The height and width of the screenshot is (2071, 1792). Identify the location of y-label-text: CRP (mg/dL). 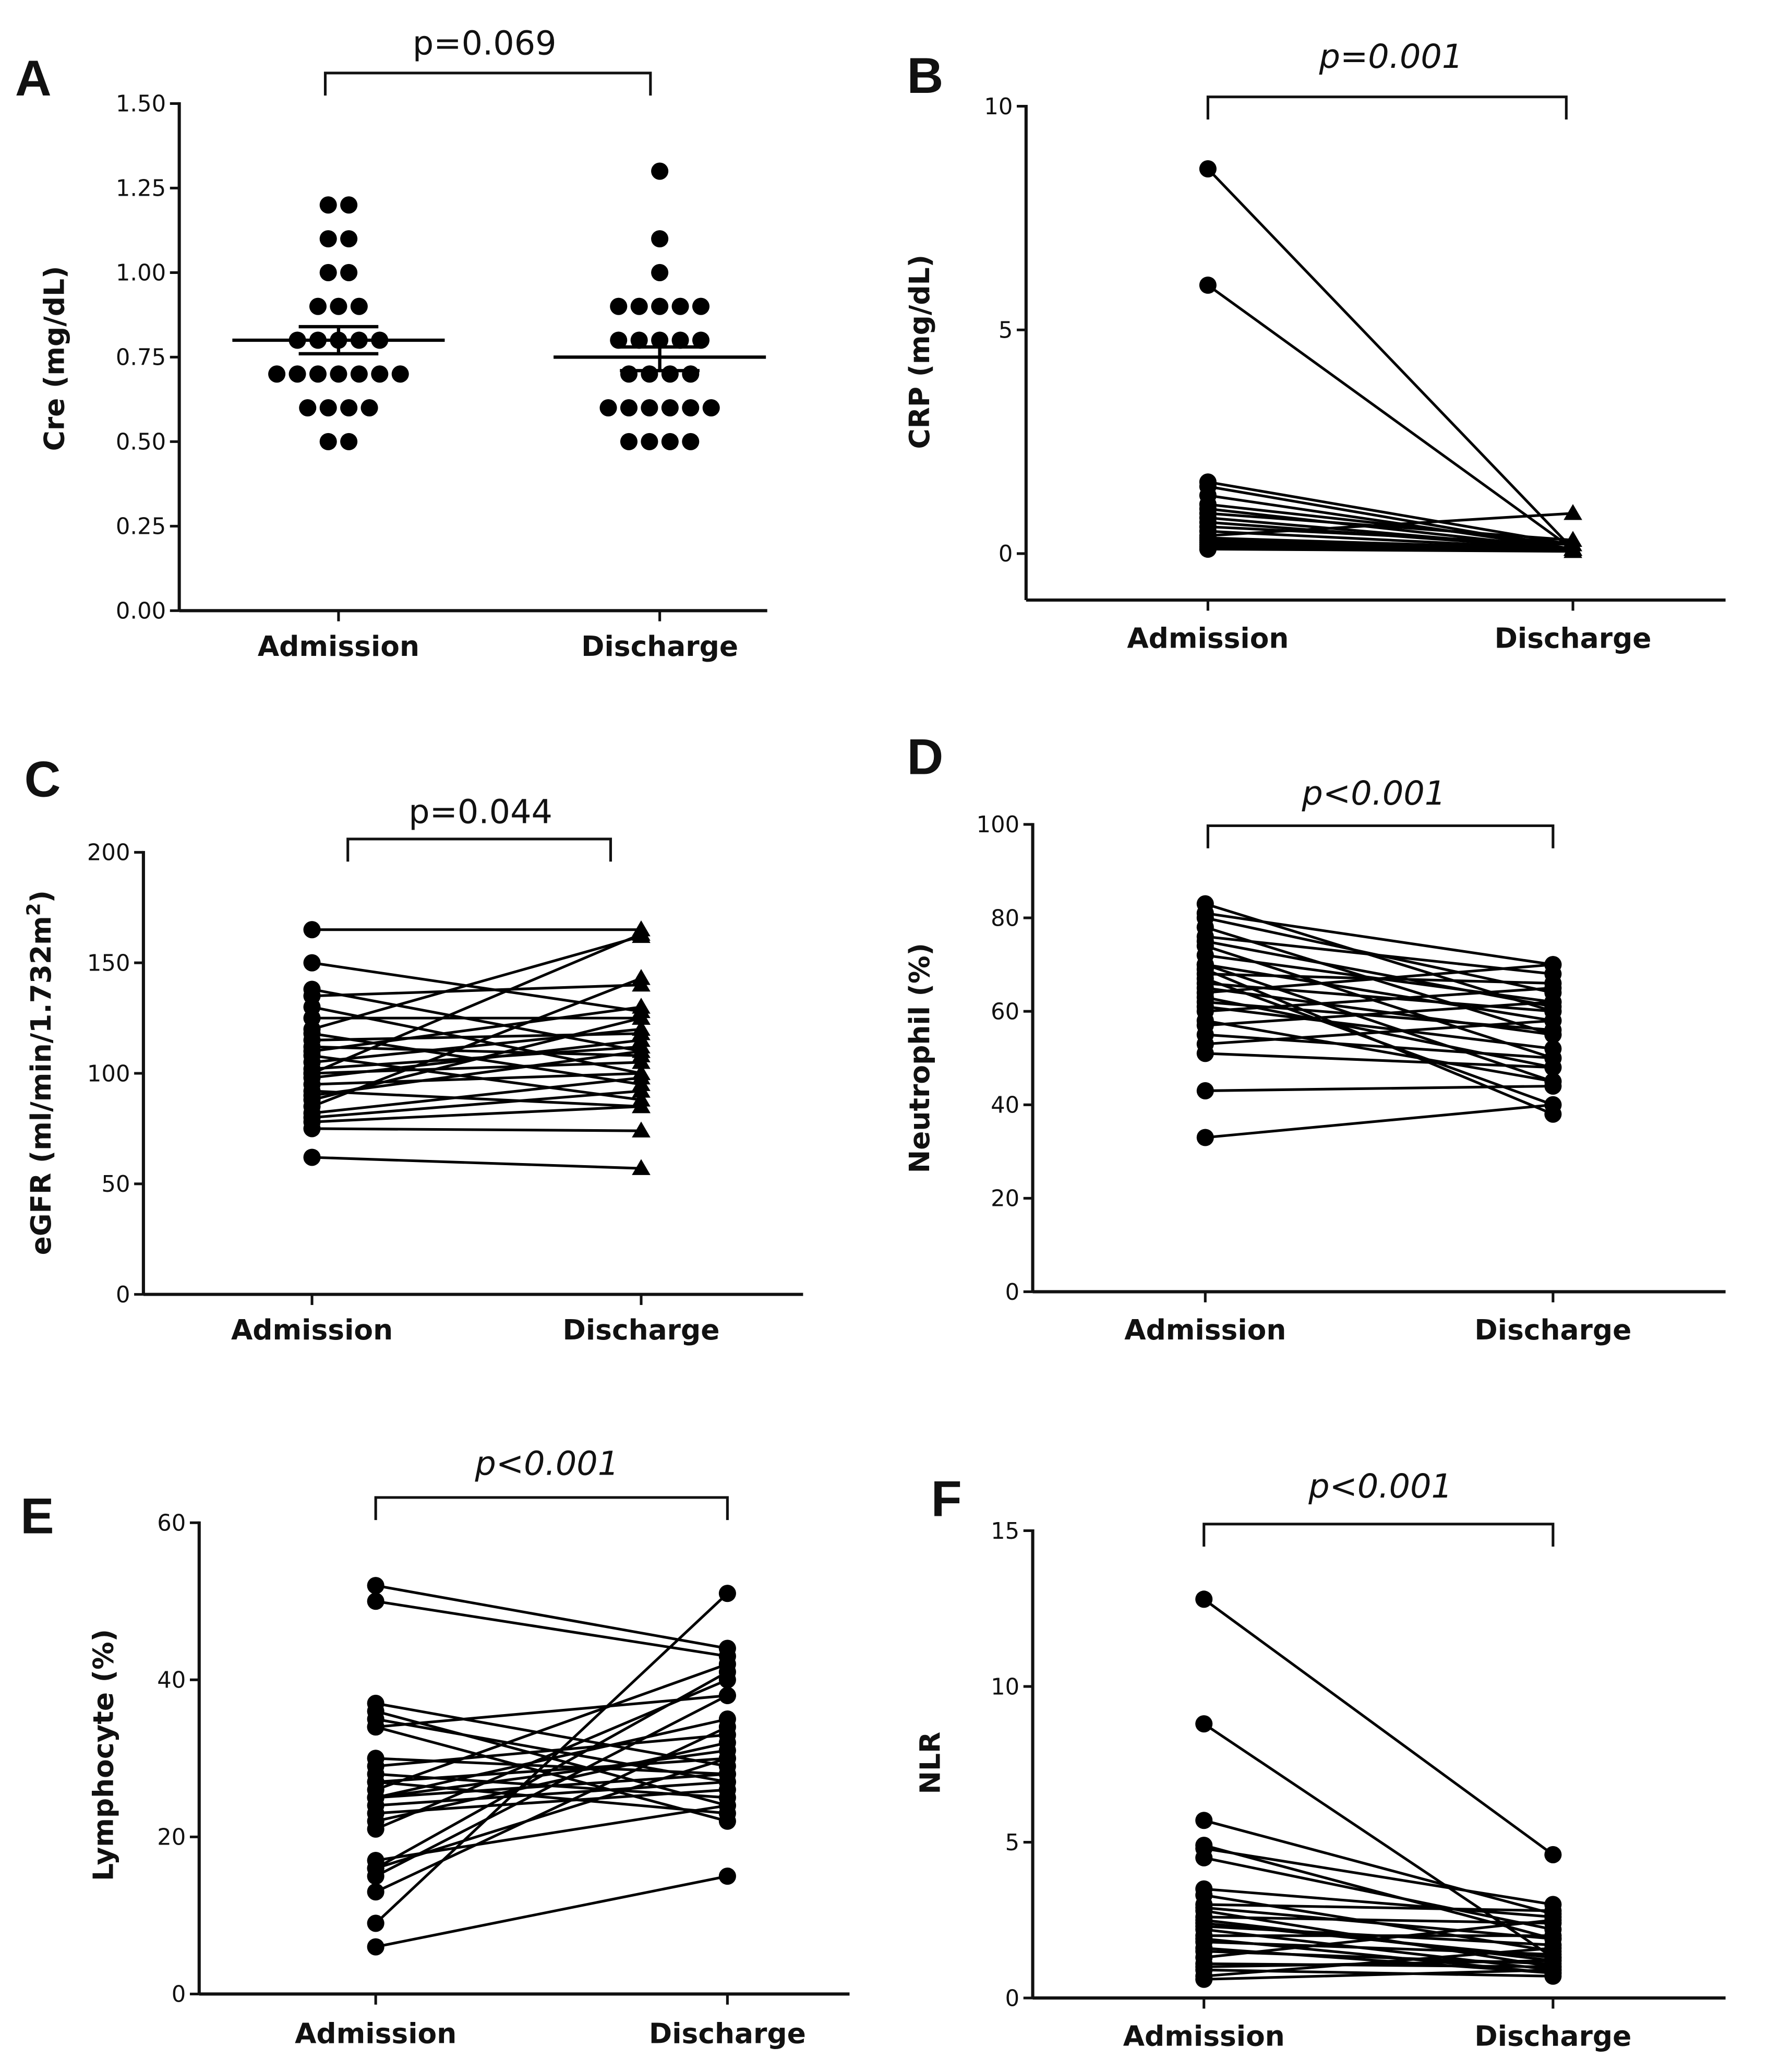
(919, 352).